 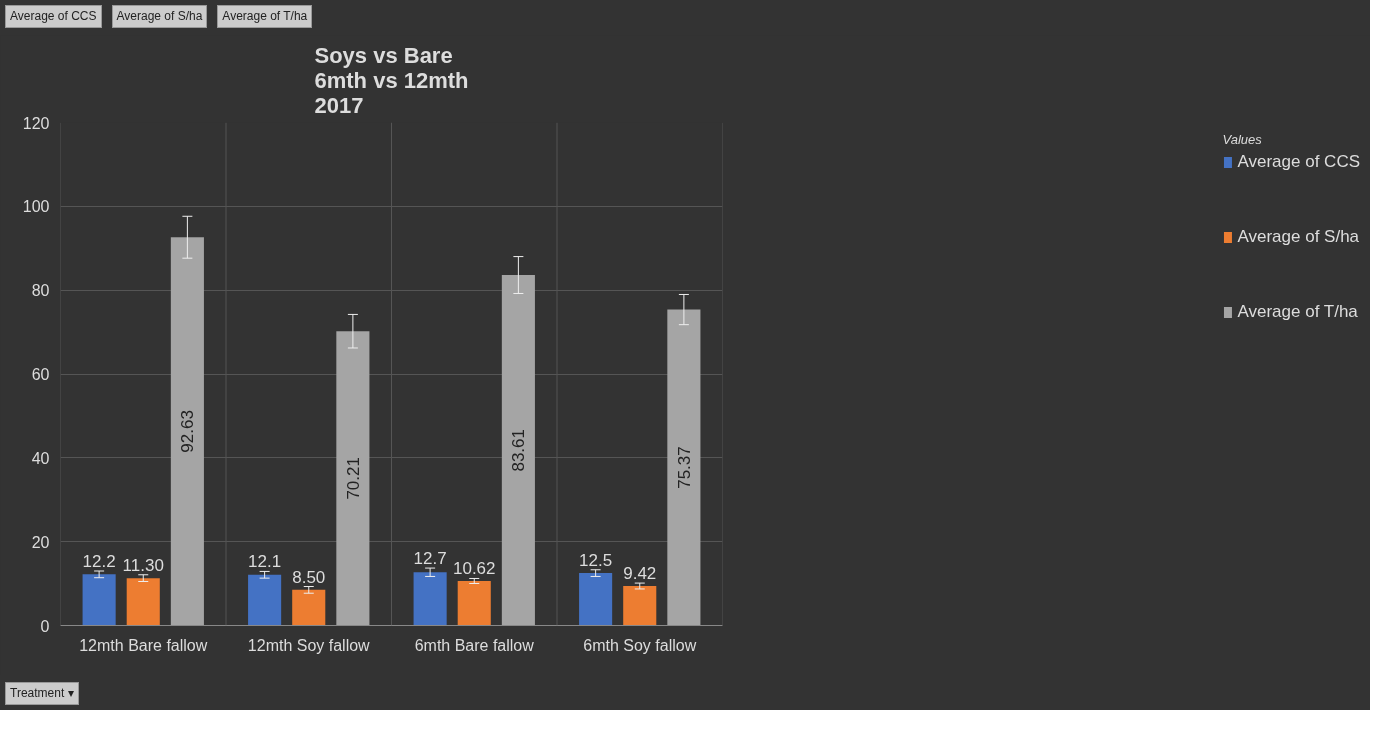 What do you see at coordinates (40, 291) in the screenshot?
I see `y-tick-label: 80` at bounding box center [40, 291].